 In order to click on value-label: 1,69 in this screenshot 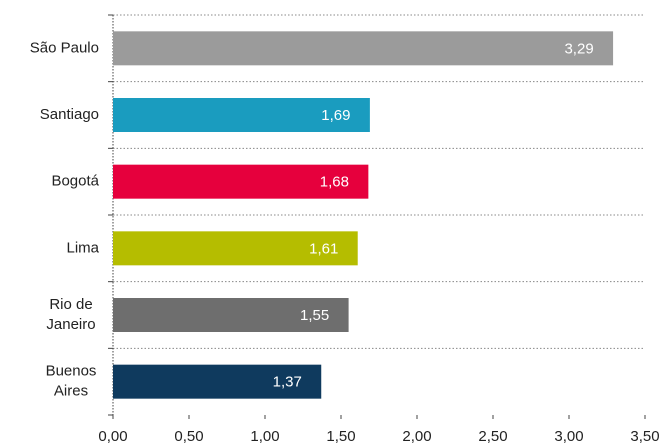, I will do `click(335, 115)`.